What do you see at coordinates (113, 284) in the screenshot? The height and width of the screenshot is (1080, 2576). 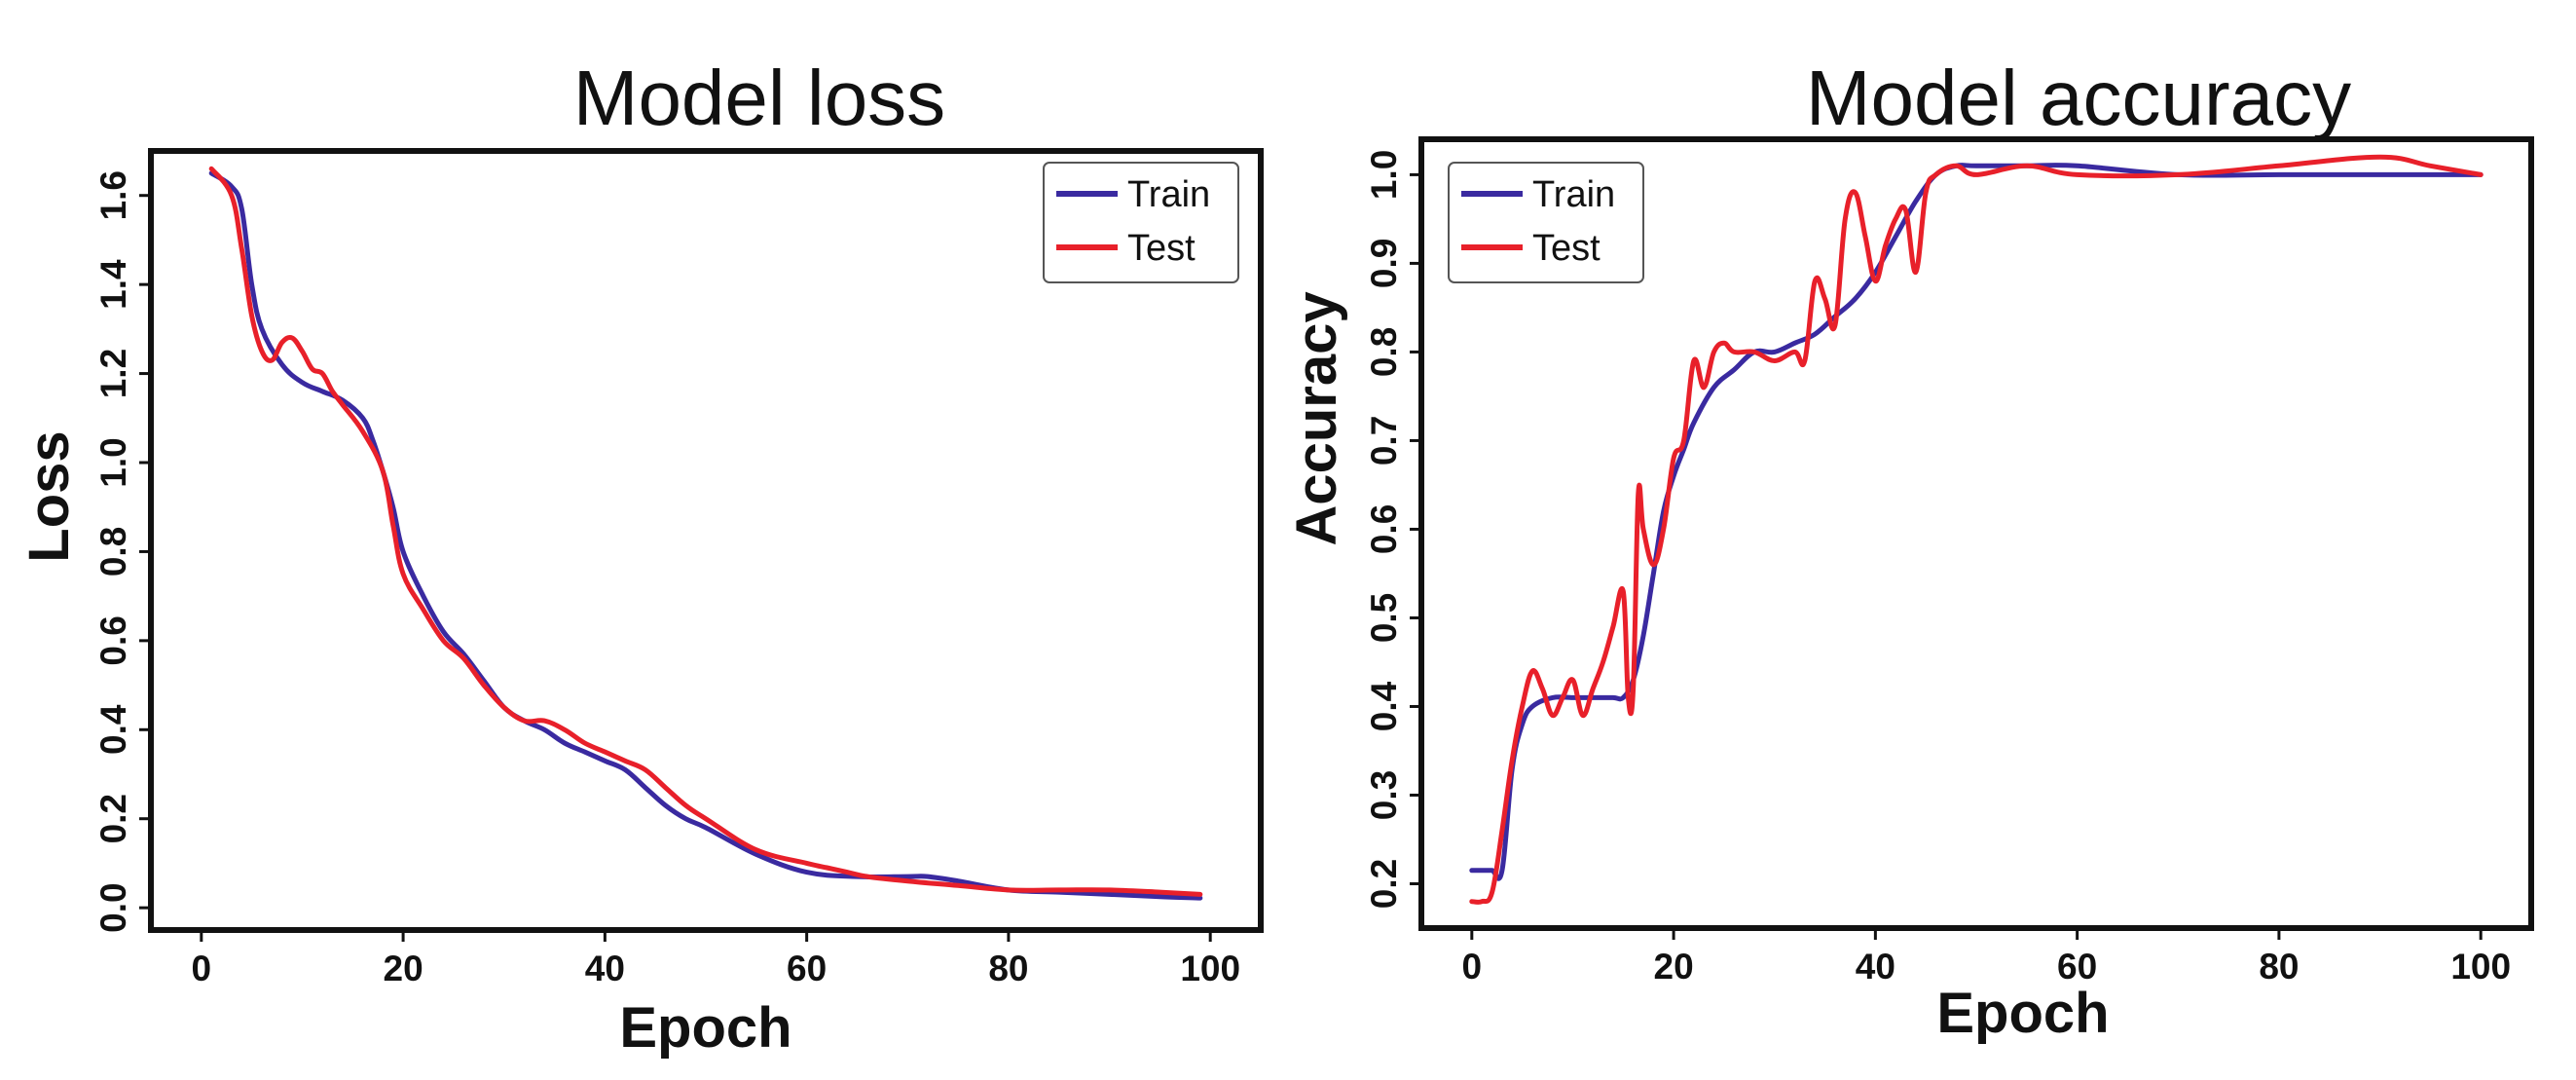 I see `loss-y-tick-label: 1.4` at bounding box center [113, 284].